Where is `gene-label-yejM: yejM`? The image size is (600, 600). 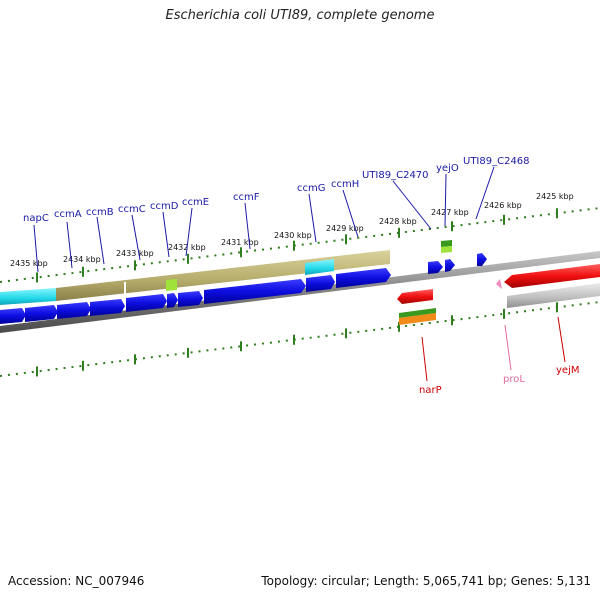
gene-label-yejM: yejM is located at coordinates (567, 370).